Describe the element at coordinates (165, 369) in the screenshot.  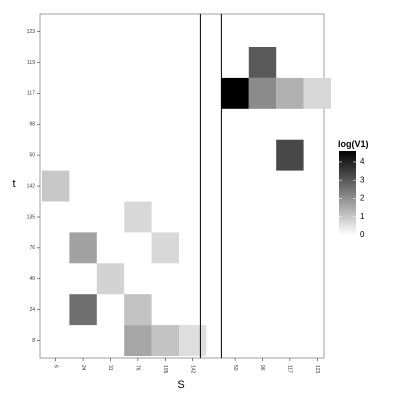
I see `x-tick-label: 105` at that location.